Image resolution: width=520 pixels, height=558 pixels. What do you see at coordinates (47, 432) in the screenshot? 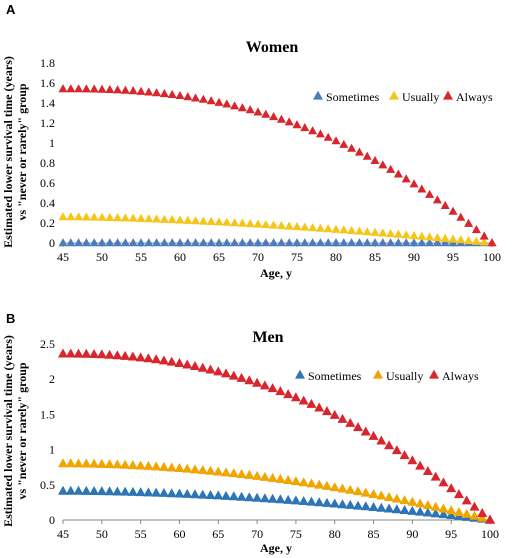
I see `panel-b-y-ticks: 0 0.5 1 1.5 2 2.5` at bounding box center [47, 432].